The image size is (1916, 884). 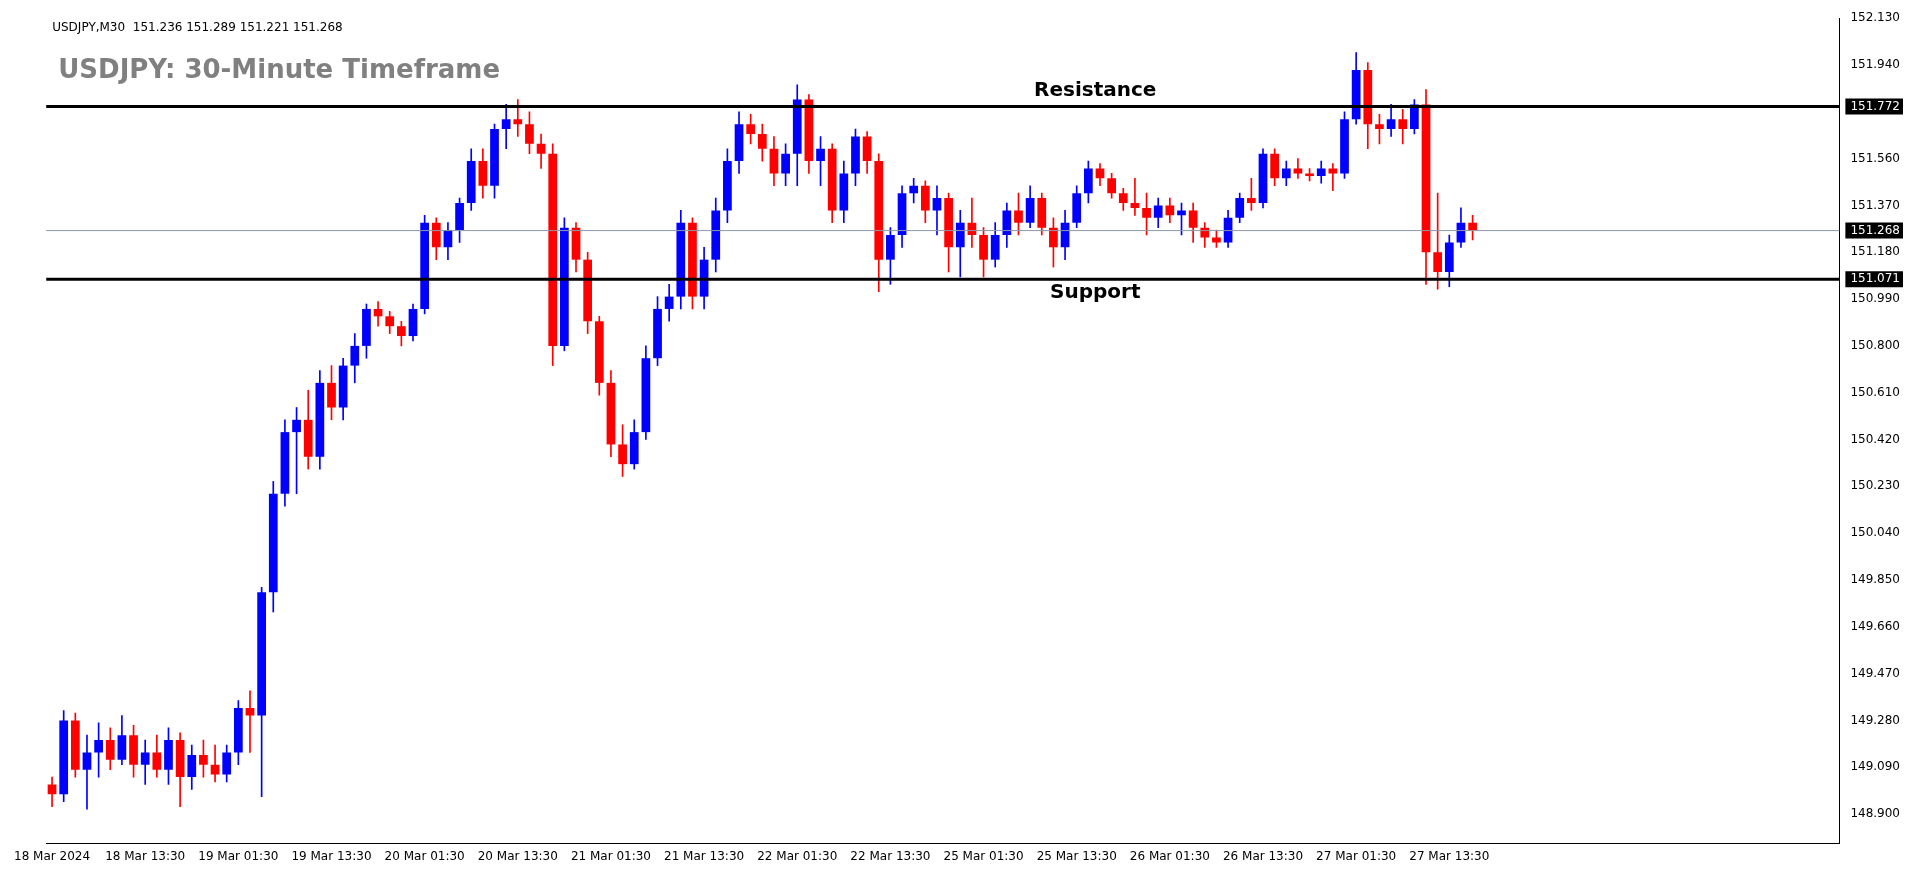 What do you see at coordinates (1875, 532) in the screenshot?
I see `y-tick-label: 150.040` at bounding box center [1875, 532].